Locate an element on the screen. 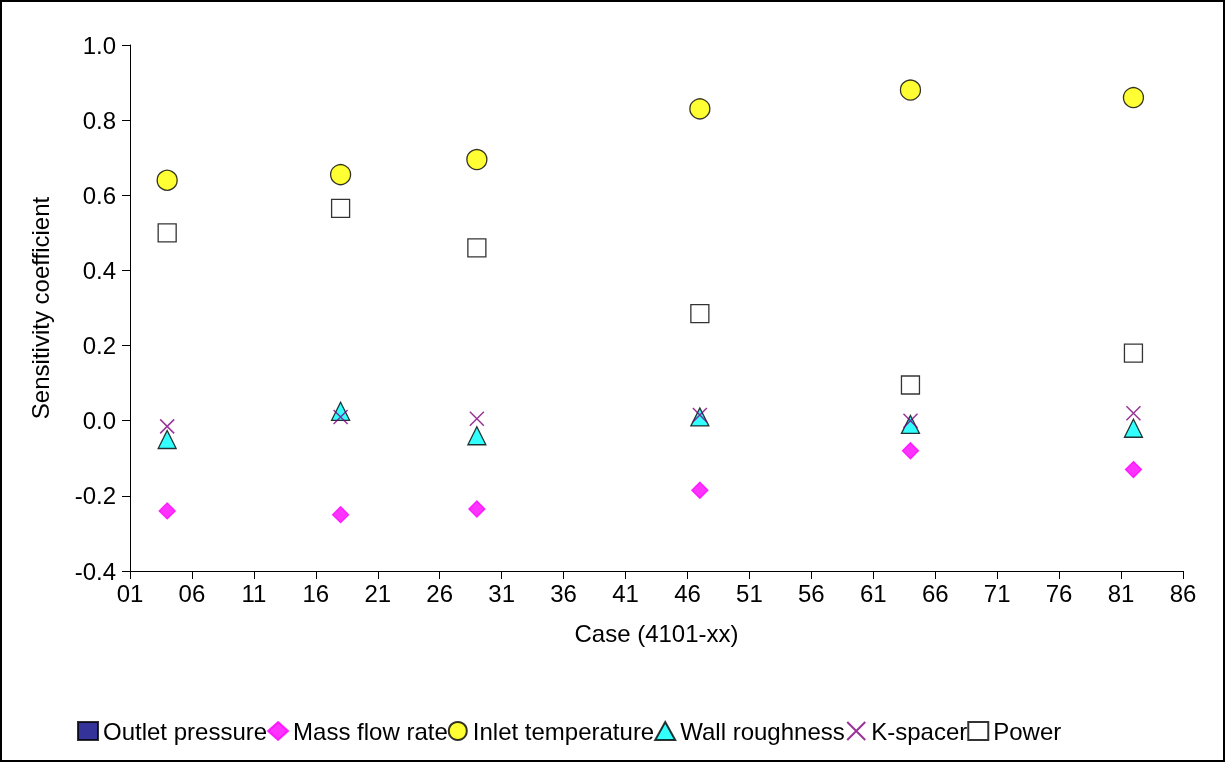 The width and height of the screenshot is (1225, 762). x-tick-label: 06 is located at coordinates (192, 593).